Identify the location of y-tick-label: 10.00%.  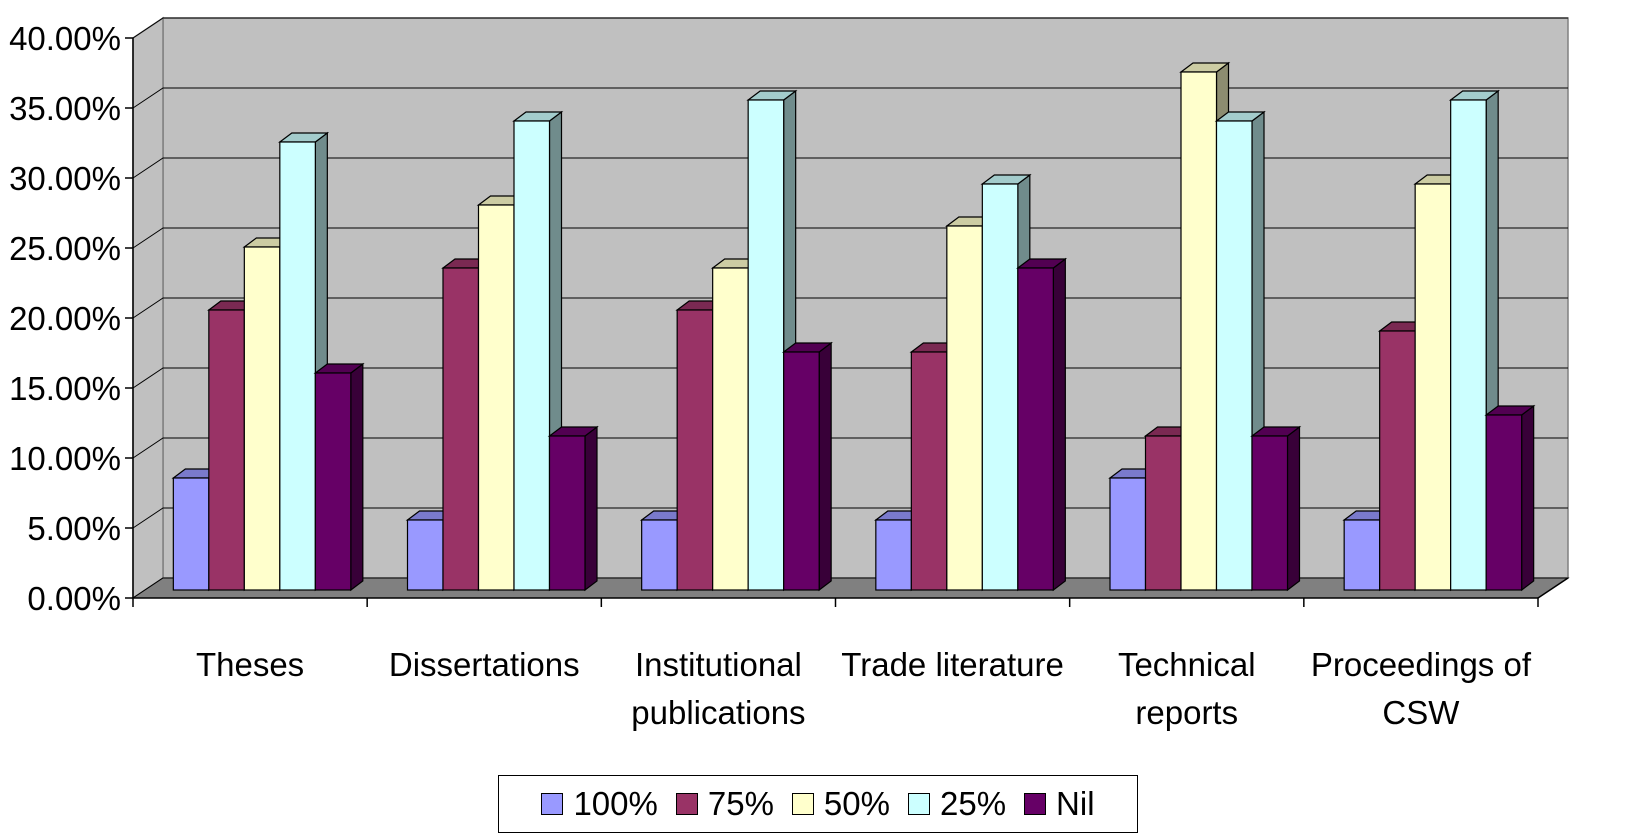
(65, 458).